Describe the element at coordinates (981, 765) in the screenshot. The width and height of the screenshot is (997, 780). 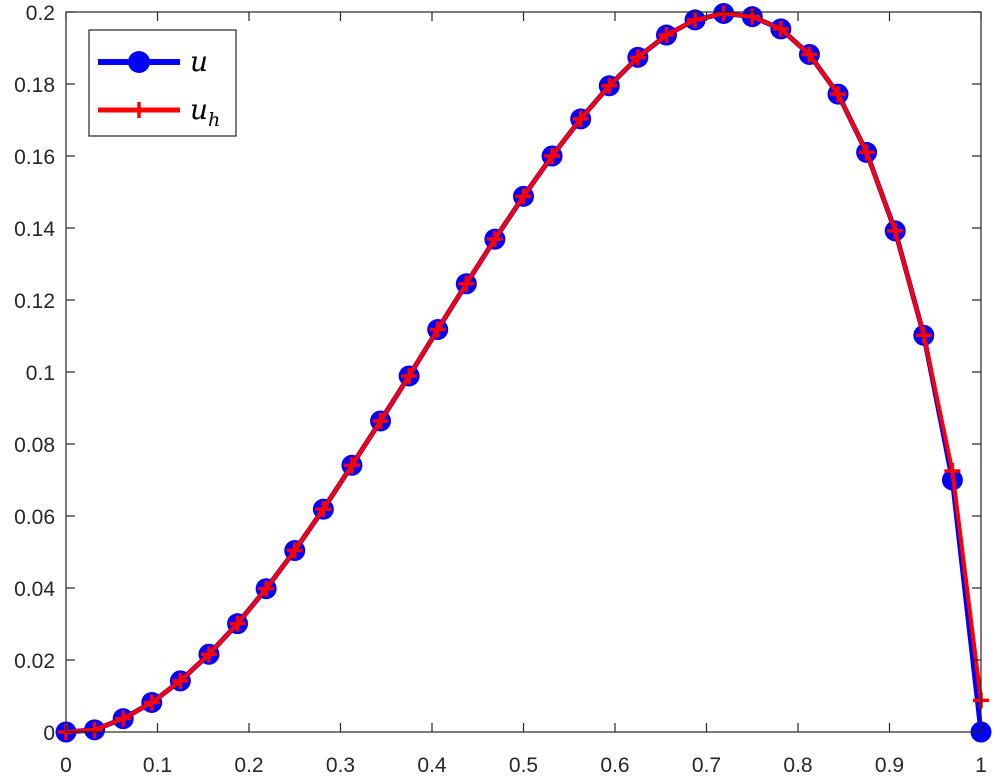
I see `x-tick-label: 1` at that location.